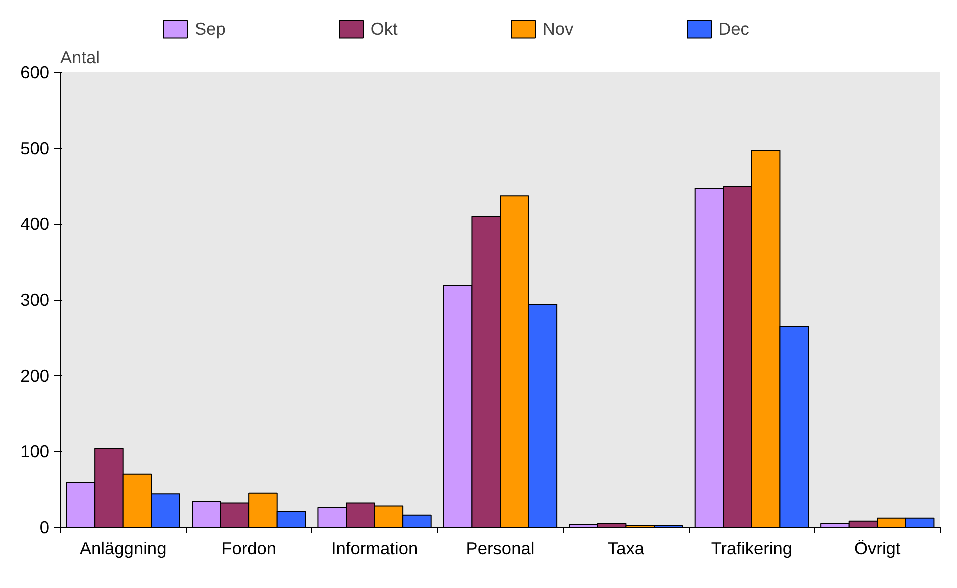 Image resolution: width=957 pixels, height=588 pixels. I want to click on x-tick-label: Trafikering, so click(752, 548).